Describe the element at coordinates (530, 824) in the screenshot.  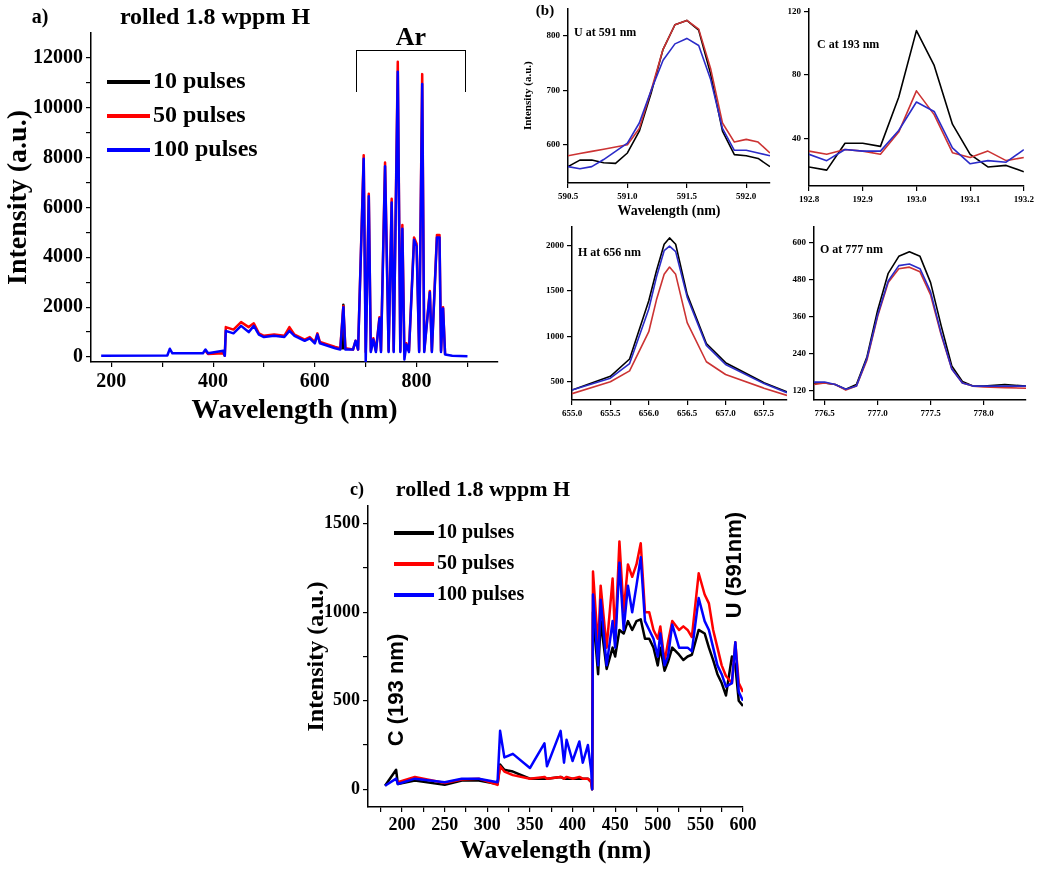
I see `x-tick-label: 350` at that location.